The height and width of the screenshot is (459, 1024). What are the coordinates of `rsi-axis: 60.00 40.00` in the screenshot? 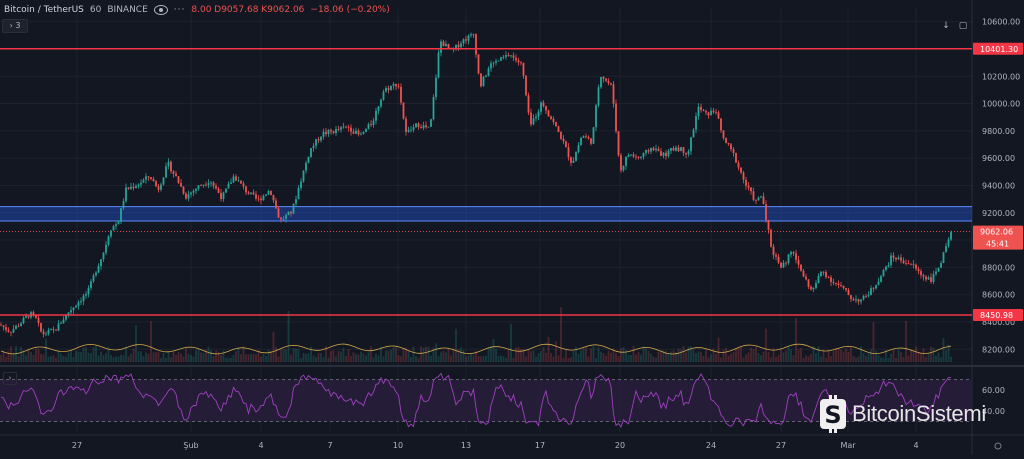 It's located at (993, 401).